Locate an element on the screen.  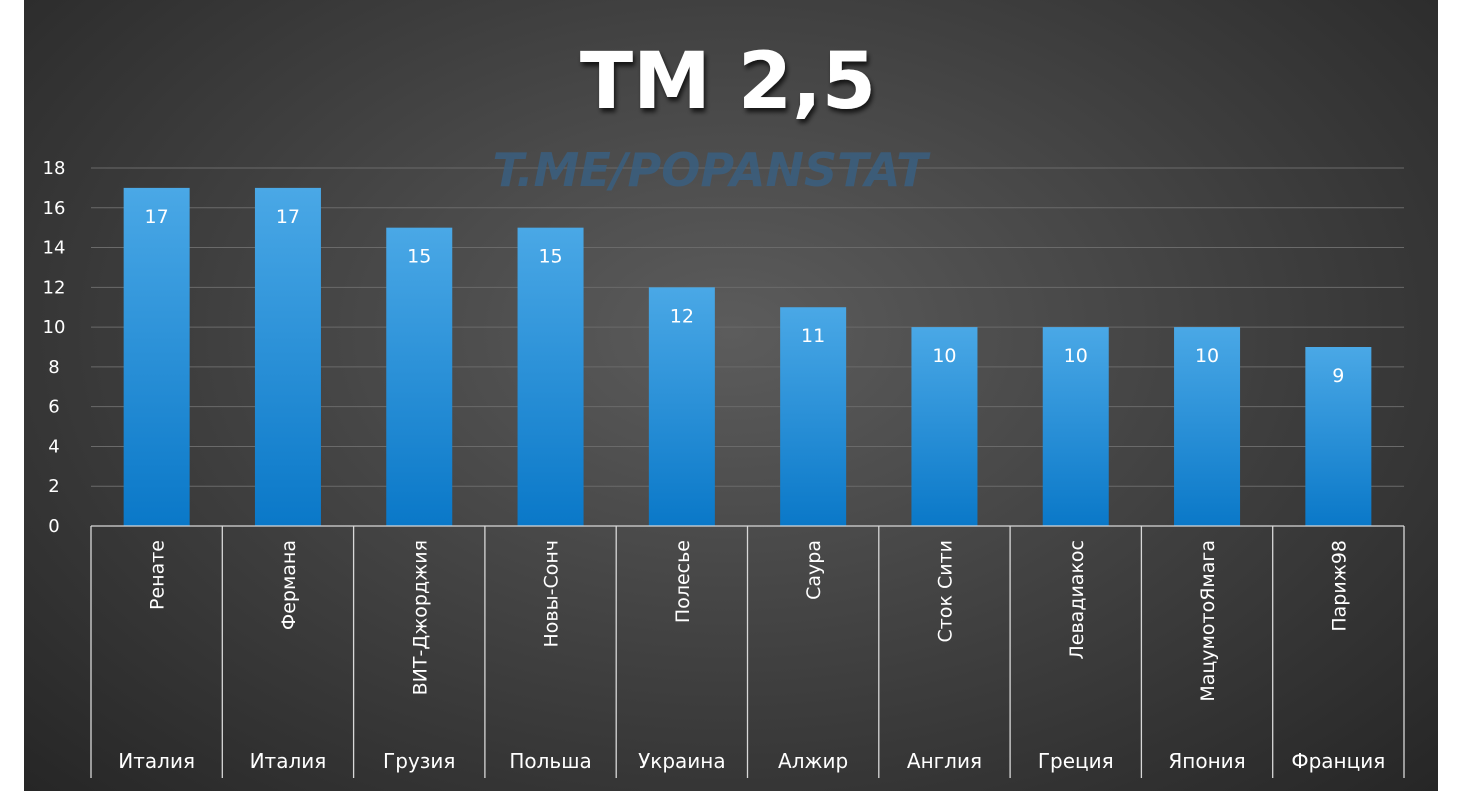
country-label: Украина is located at coordinates (682, 761).